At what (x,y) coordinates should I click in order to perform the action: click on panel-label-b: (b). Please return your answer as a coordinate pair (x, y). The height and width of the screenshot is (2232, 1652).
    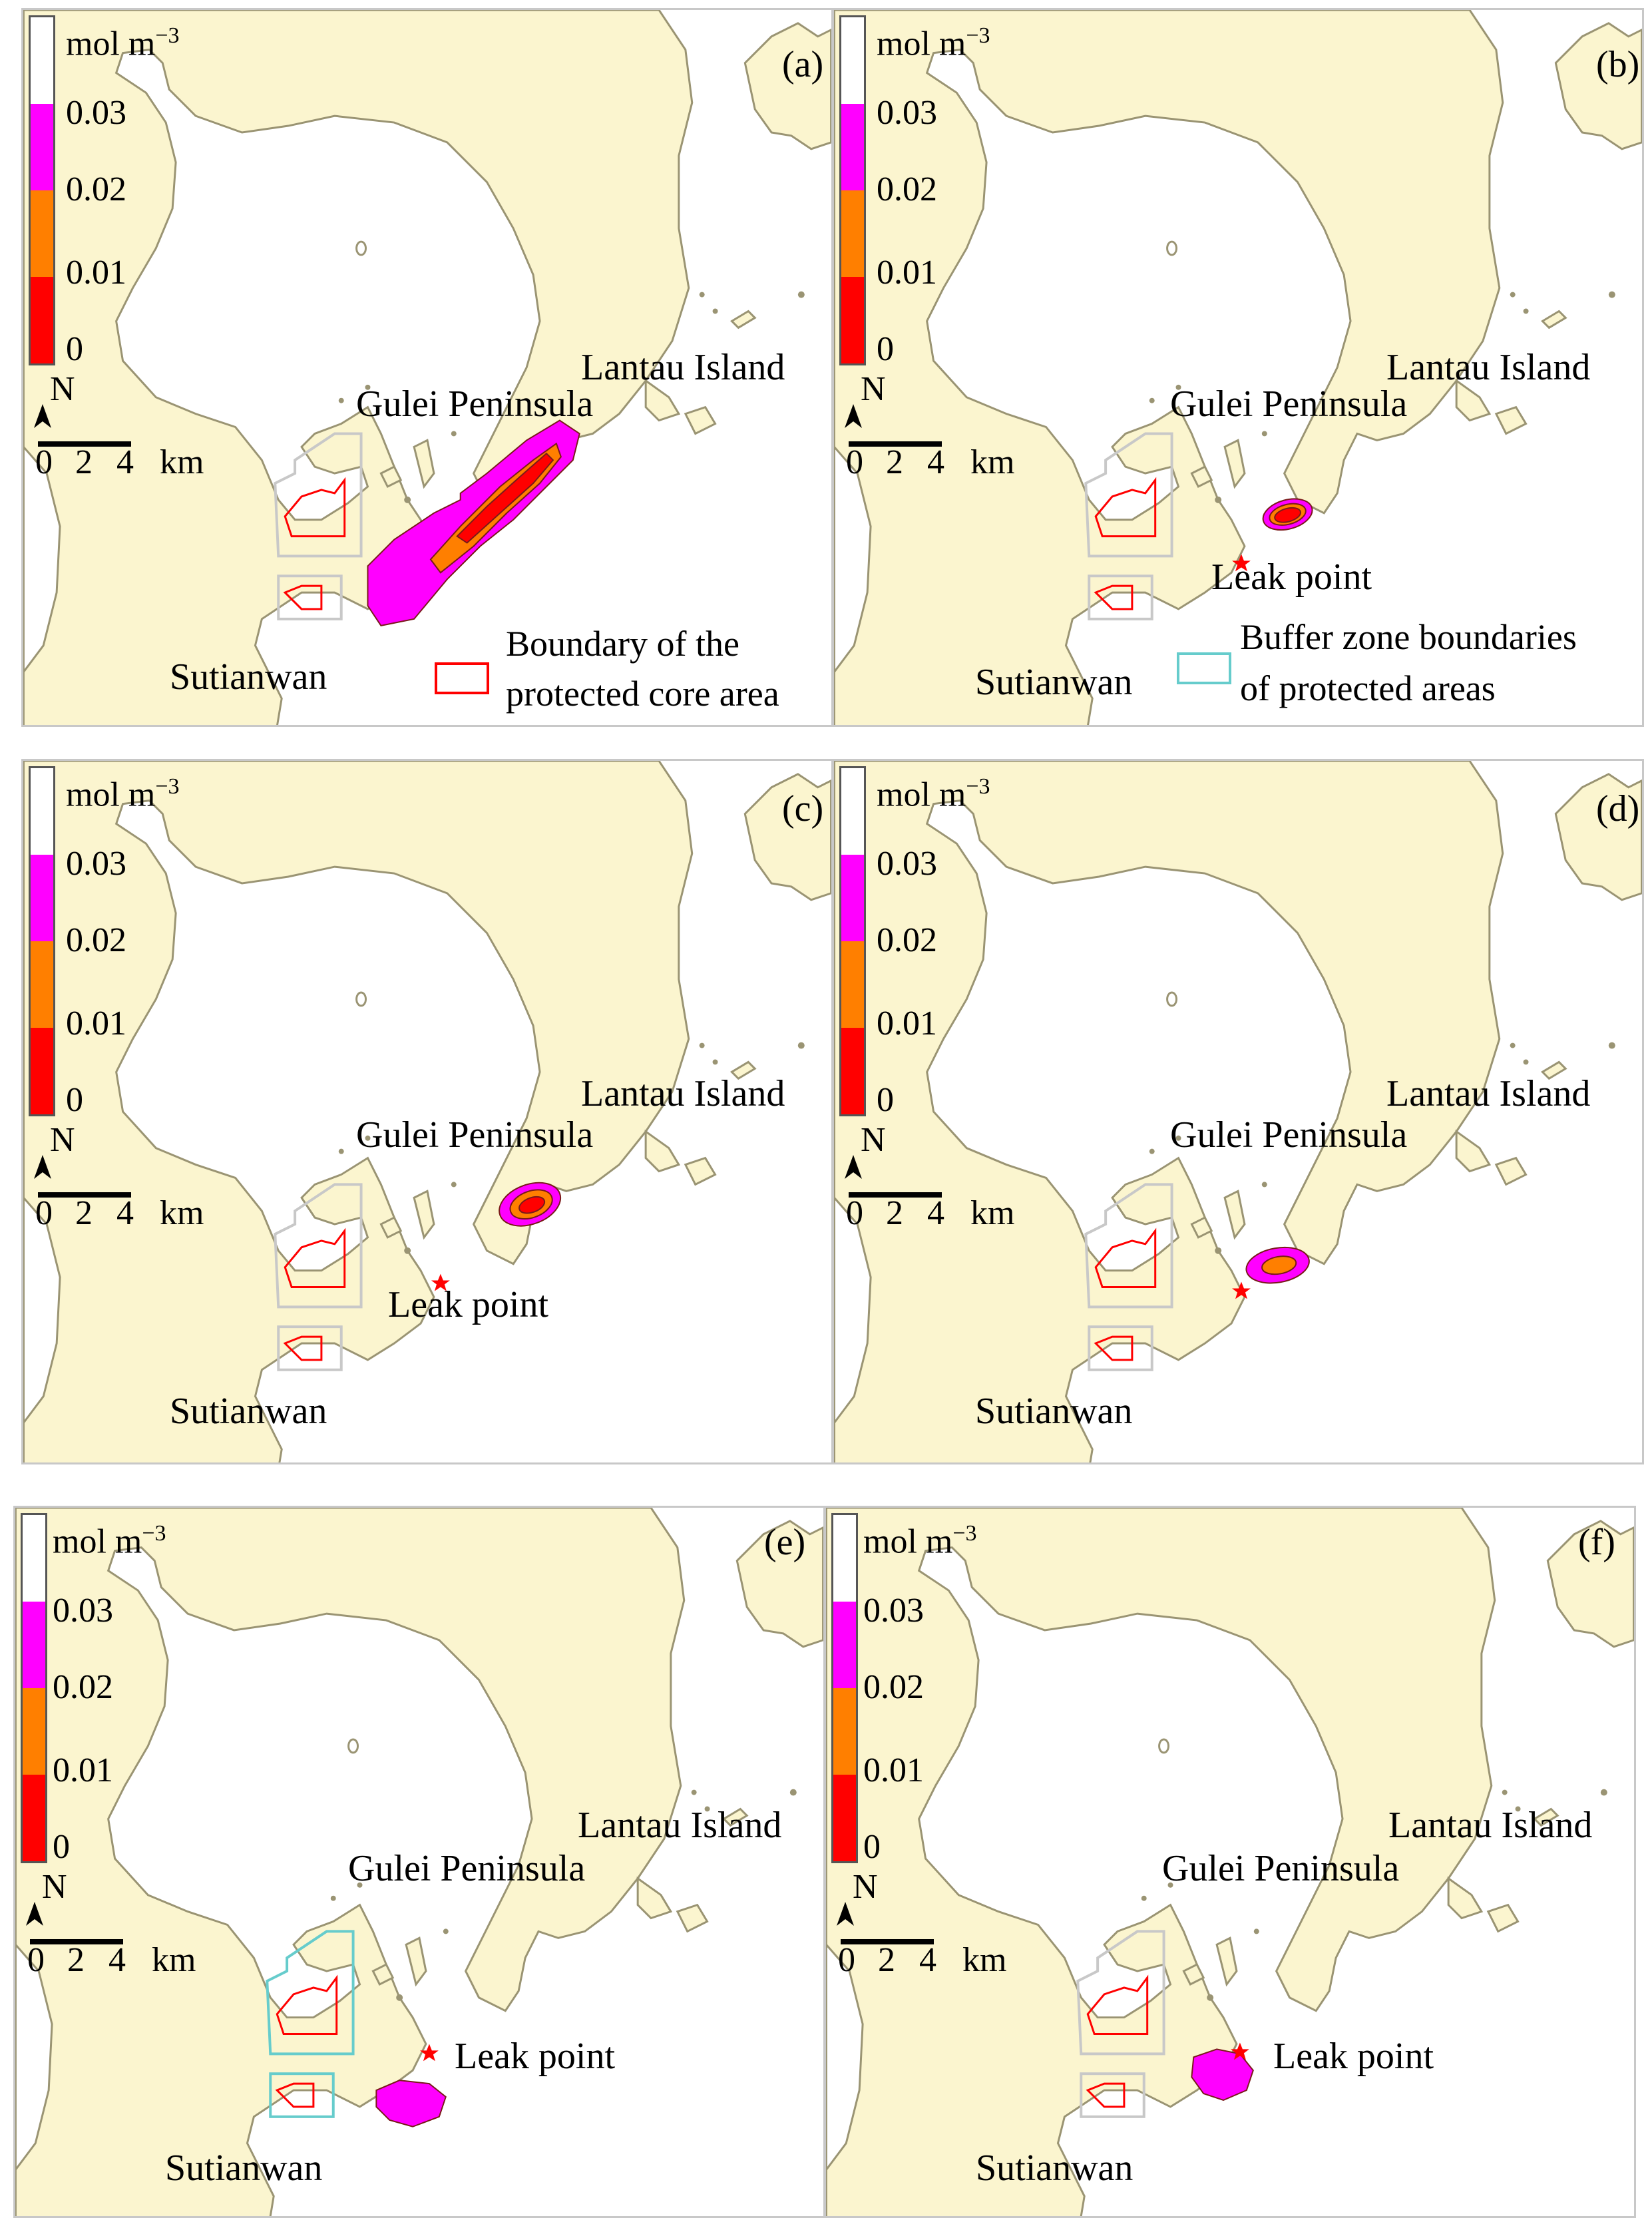
    Looking at the image, I should click on (1618, 64).